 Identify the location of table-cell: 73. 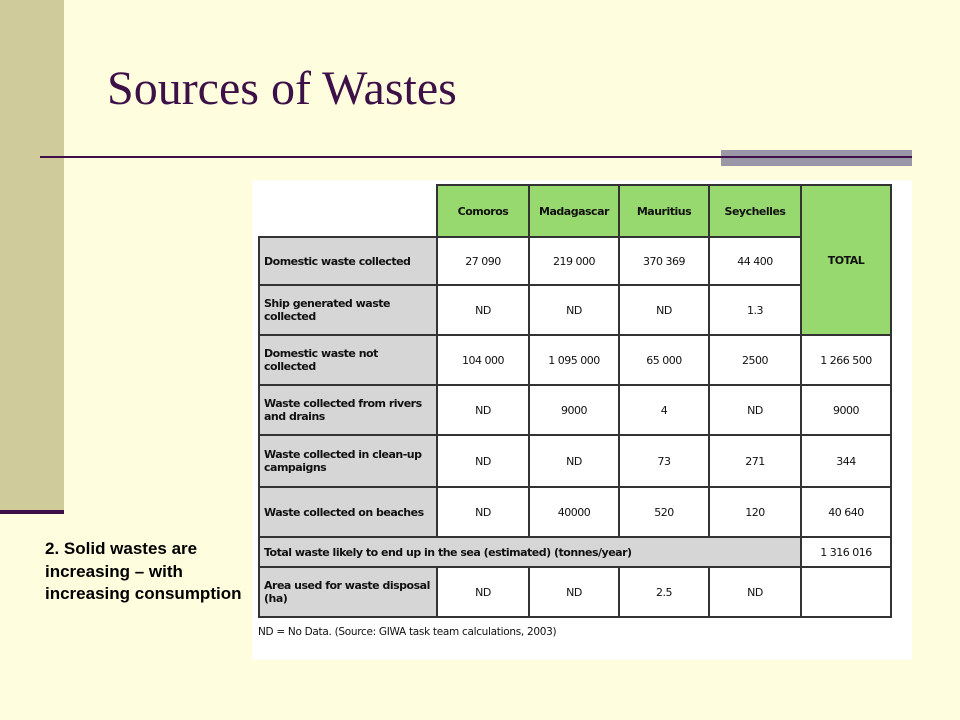
(664, 461).